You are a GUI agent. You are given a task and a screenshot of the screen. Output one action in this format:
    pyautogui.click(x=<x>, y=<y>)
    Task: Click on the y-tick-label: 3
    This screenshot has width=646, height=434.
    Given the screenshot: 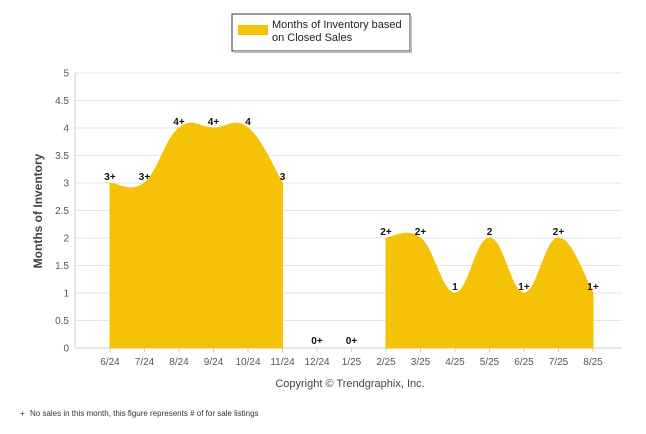 What is the action you would take?
    pyautogui.click(x=66, y=184)
    